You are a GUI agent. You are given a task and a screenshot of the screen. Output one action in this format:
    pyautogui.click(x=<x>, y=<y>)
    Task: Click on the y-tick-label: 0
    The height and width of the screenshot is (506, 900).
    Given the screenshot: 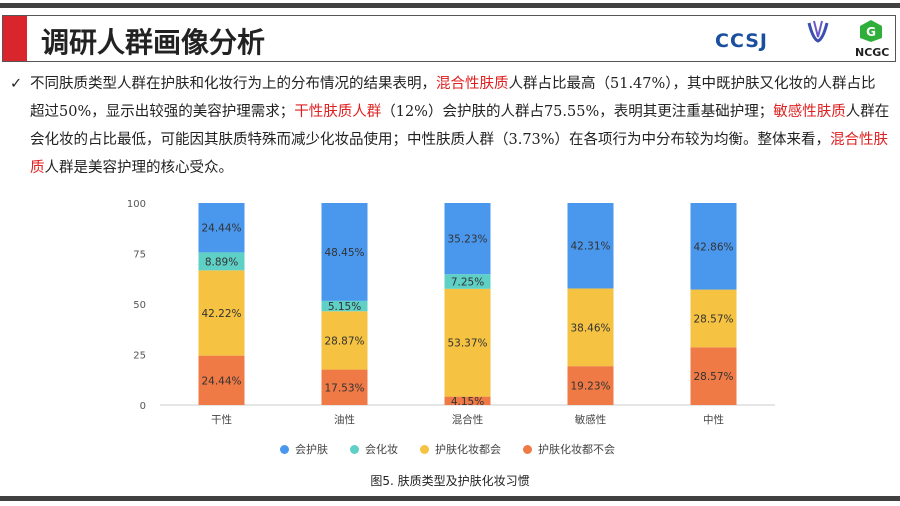 What is the action you would take?
    pyautogui.click(x=143, y=406)
    